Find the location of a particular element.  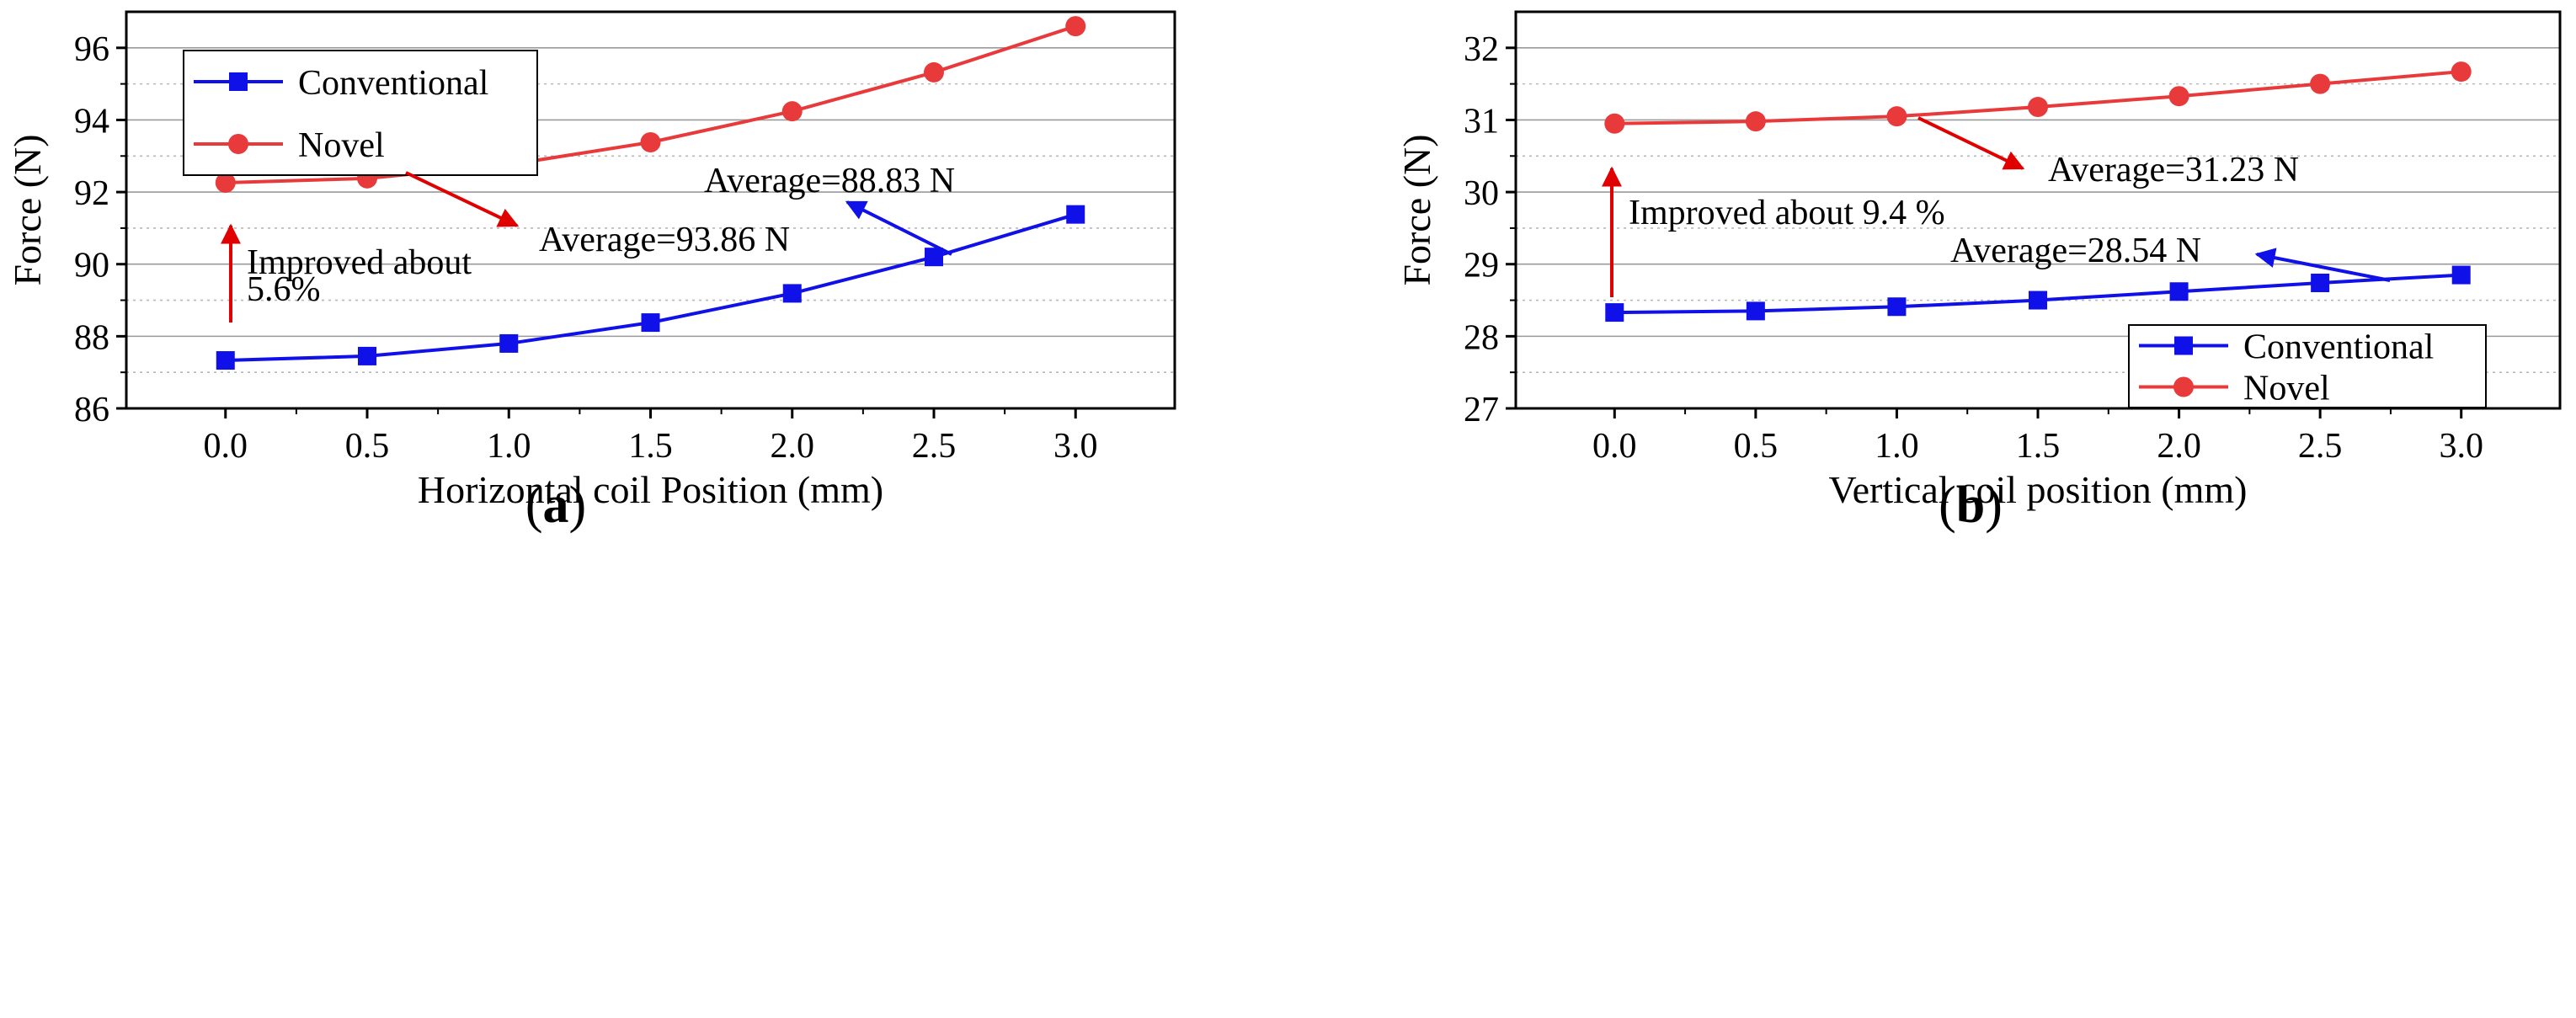

b-x-tick-label: 1.5 is located at coordinates (2038, 447).